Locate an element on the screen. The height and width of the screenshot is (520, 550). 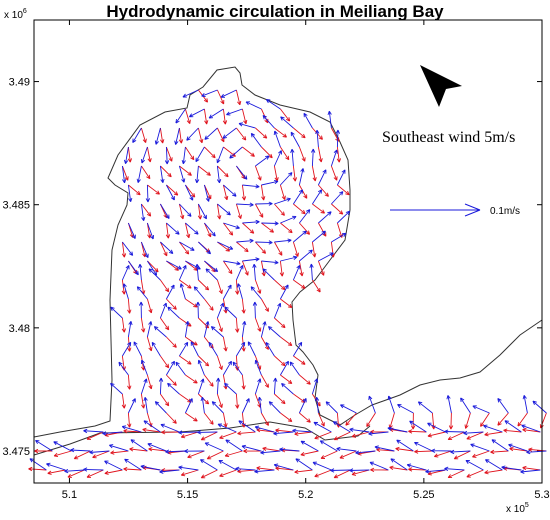
y-tick-label: 3.475 is located at coordinates (16, 452).